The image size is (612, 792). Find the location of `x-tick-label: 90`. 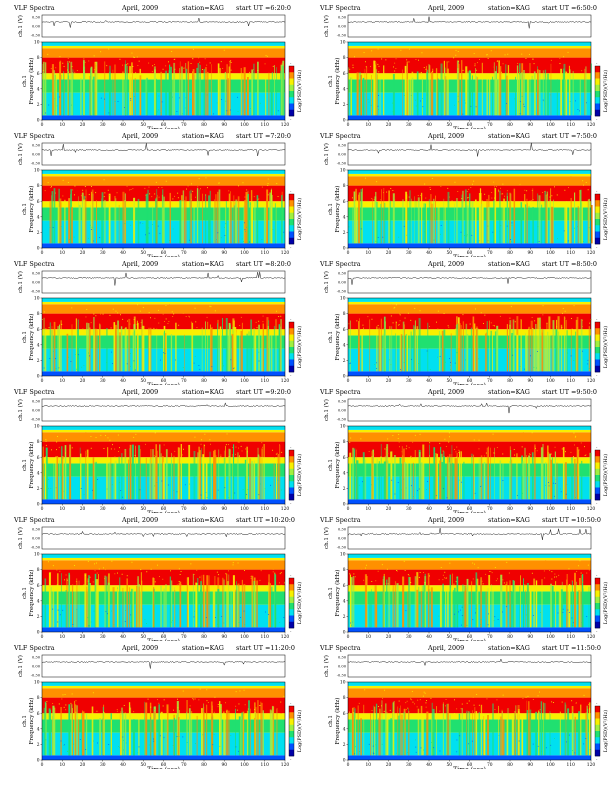

x-tick-label: 90 is located at coordinates (530, 253).